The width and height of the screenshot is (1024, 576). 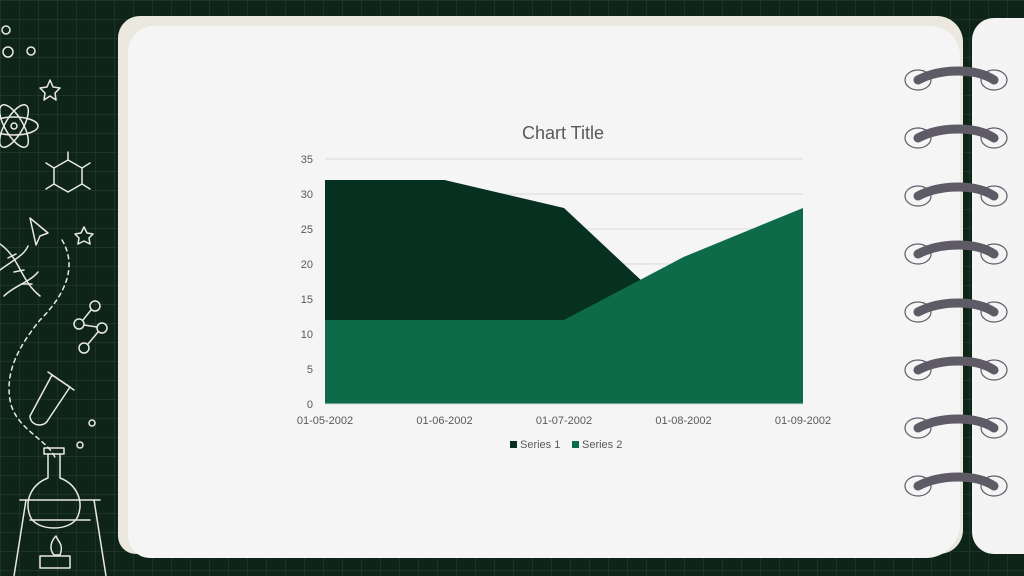 What do you see at coordinates (90, 327) in the screenshot?
I see `molecule-nodes-icon` at bounding box center [90, 327].